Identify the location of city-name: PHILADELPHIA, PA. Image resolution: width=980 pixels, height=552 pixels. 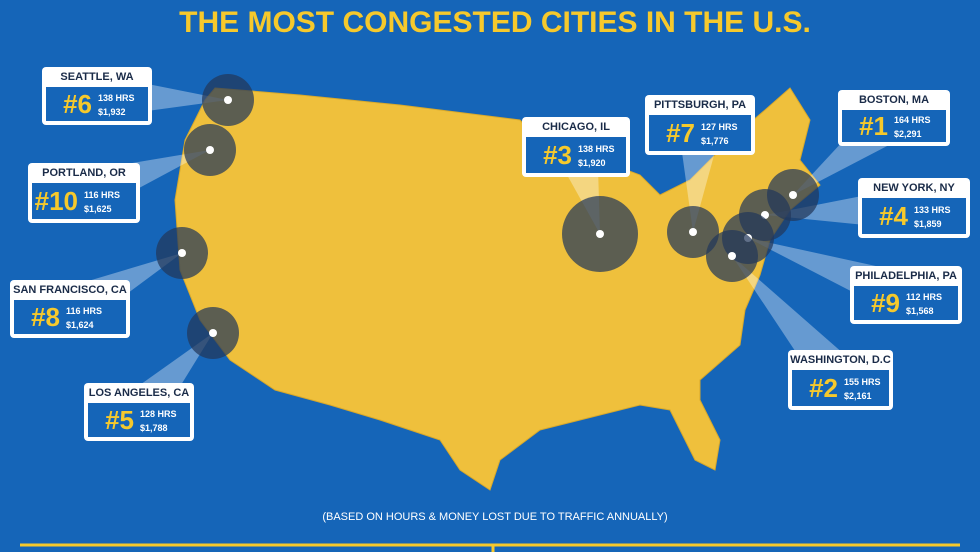
(906, 276).